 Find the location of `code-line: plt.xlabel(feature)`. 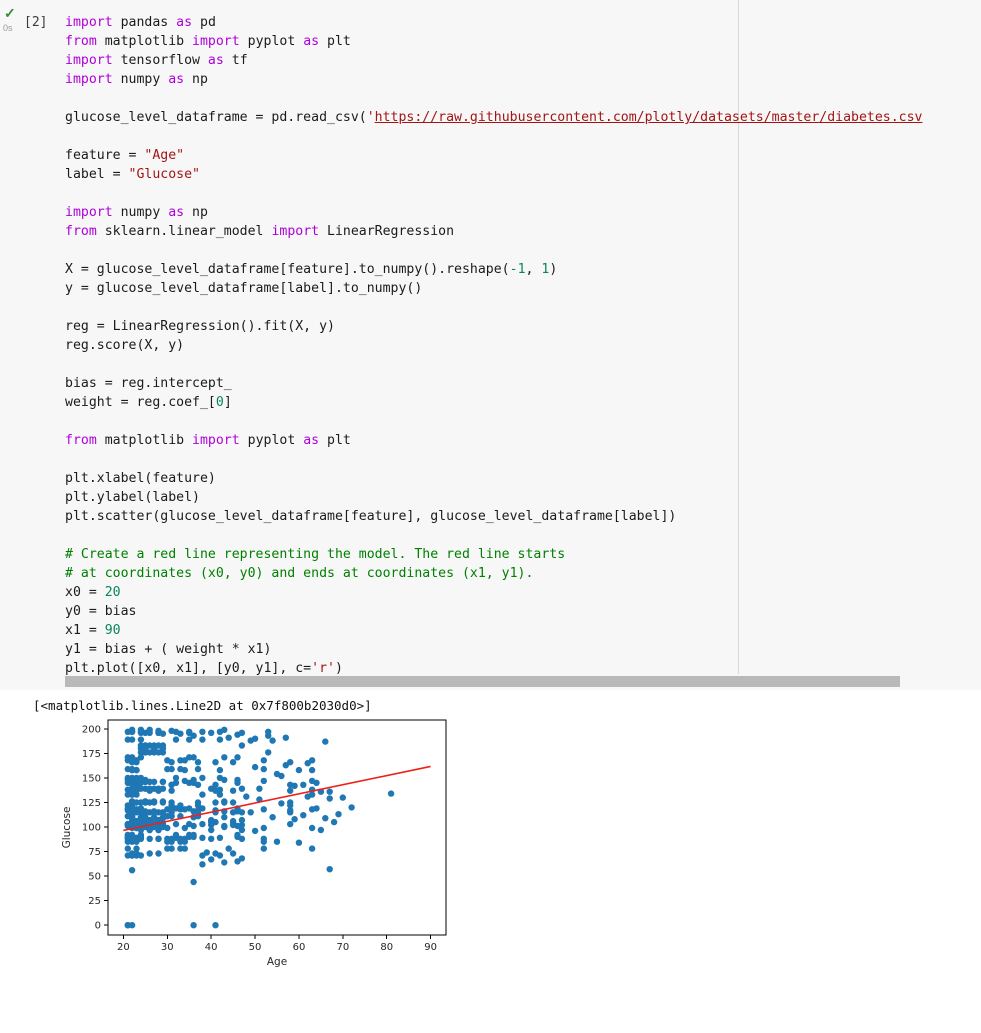

code-line: plt.xlabel(feature) is located at coordinates (140, 478).